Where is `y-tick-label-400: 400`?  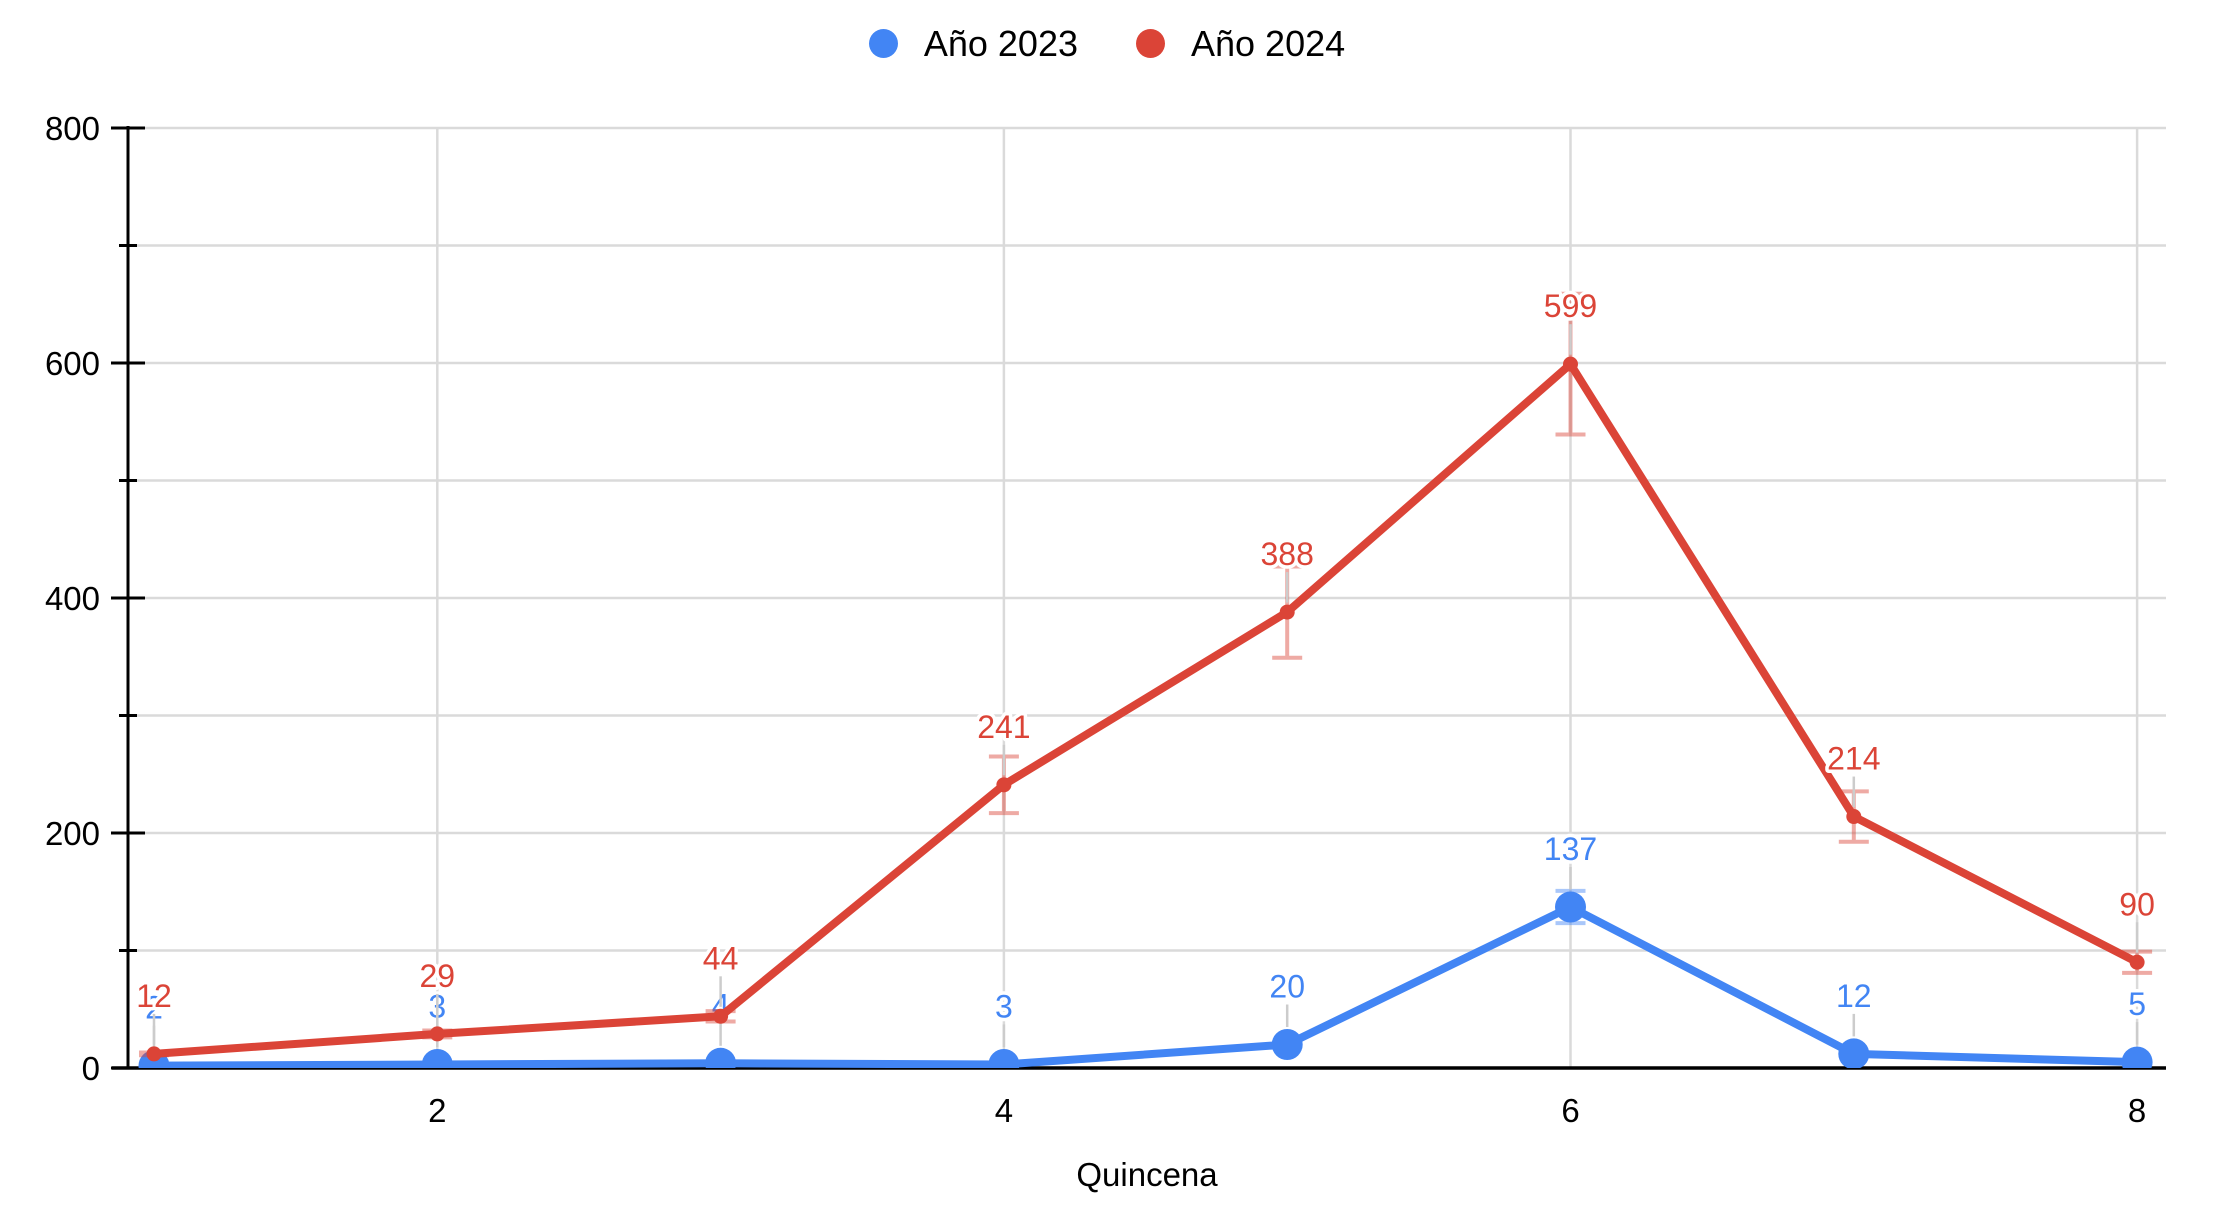
y-tick-label-400: 400 is located at coordinates (72, 598).